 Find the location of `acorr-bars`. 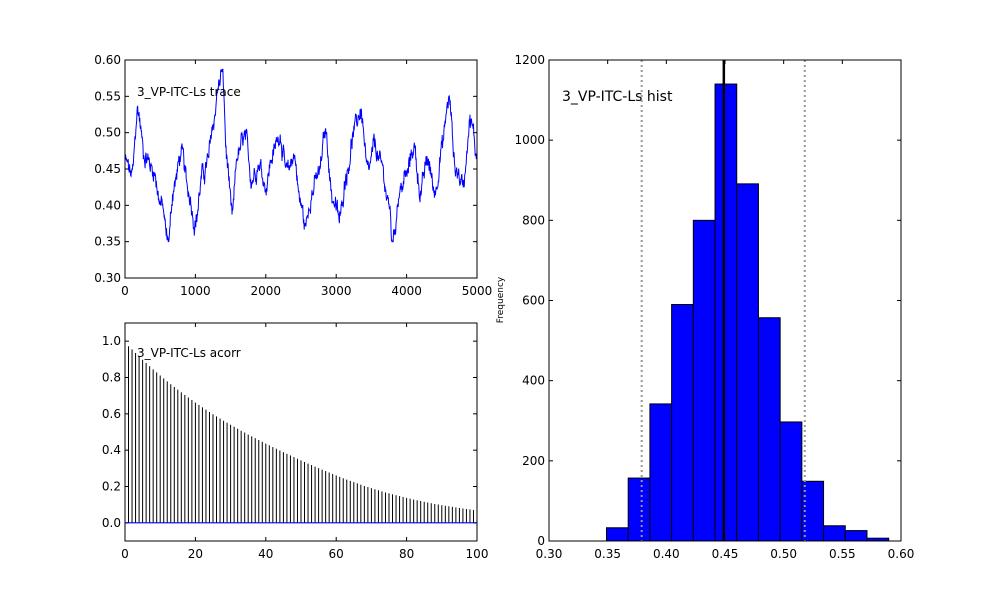

acorr-bars is located at coordinates (299, 432).